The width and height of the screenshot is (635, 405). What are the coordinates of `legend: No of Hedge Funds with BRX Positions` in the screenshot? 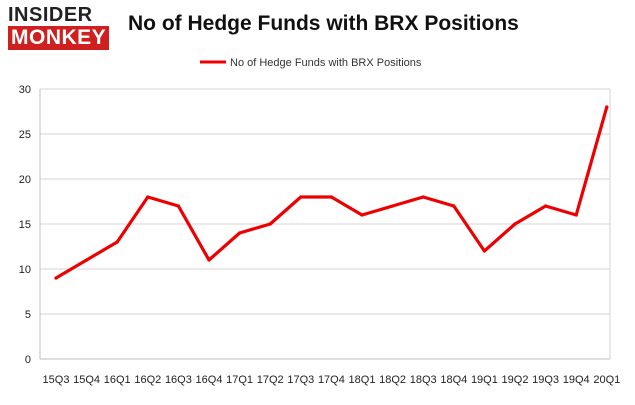 It's located at (311, 63).